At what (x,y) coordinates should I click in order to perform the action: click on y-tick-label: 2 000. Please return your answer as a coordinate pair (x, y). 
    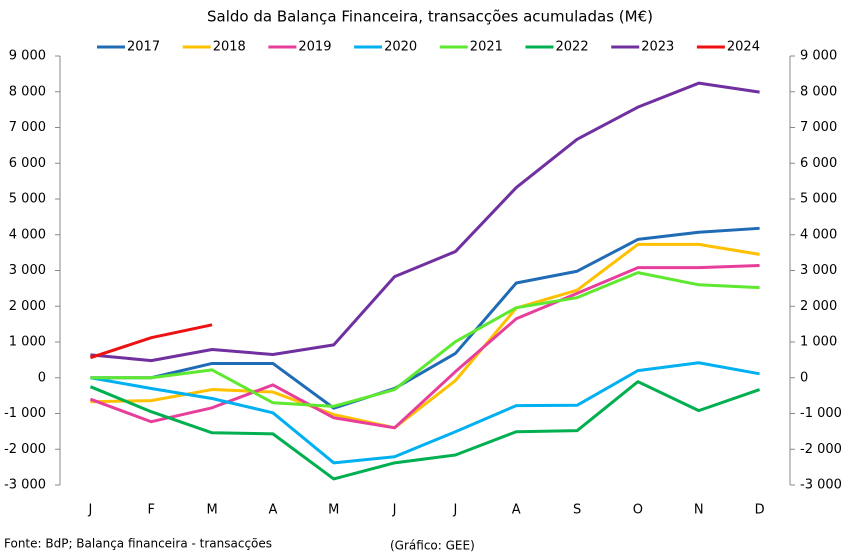
    Looking at the image, I should click on (27, 306).